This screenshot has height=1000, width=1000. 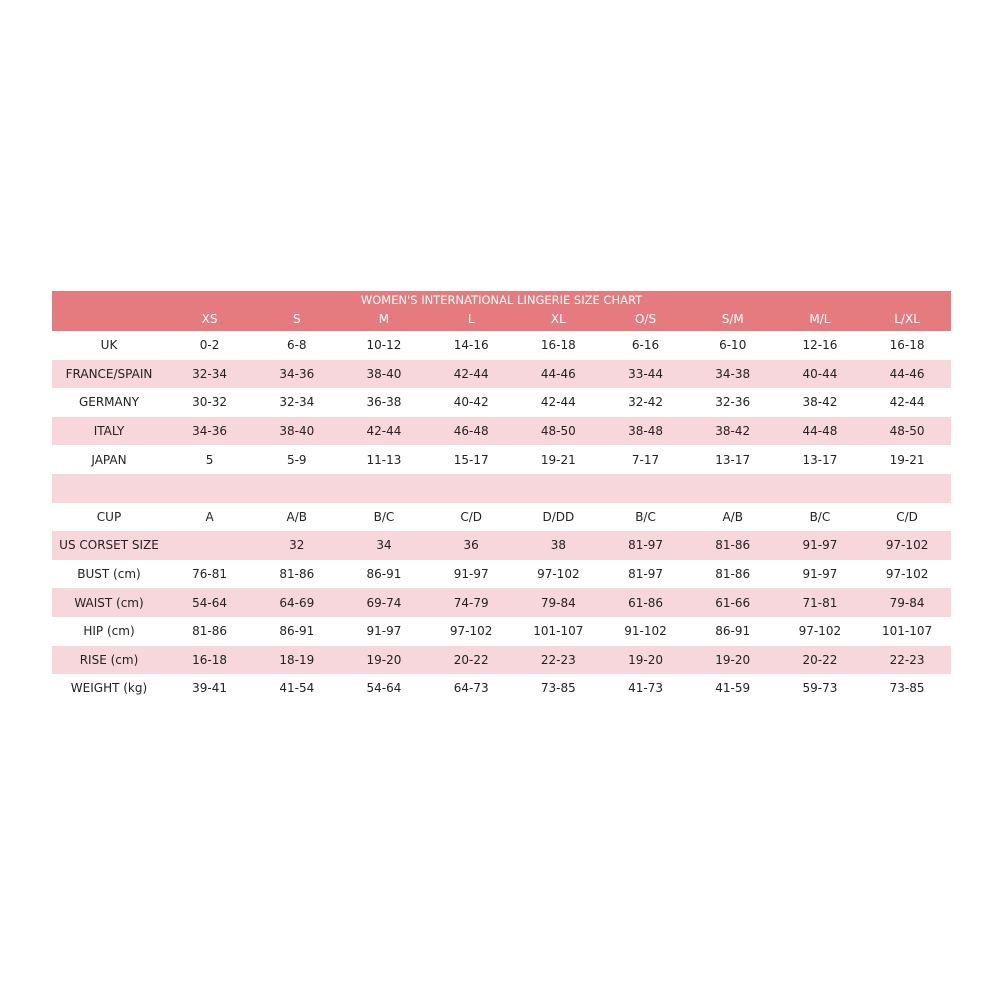 What do you see at coordinates (907, 319) in the screenshot?
I see `size-header-8: L/XL` at bounding box center [907, 319].